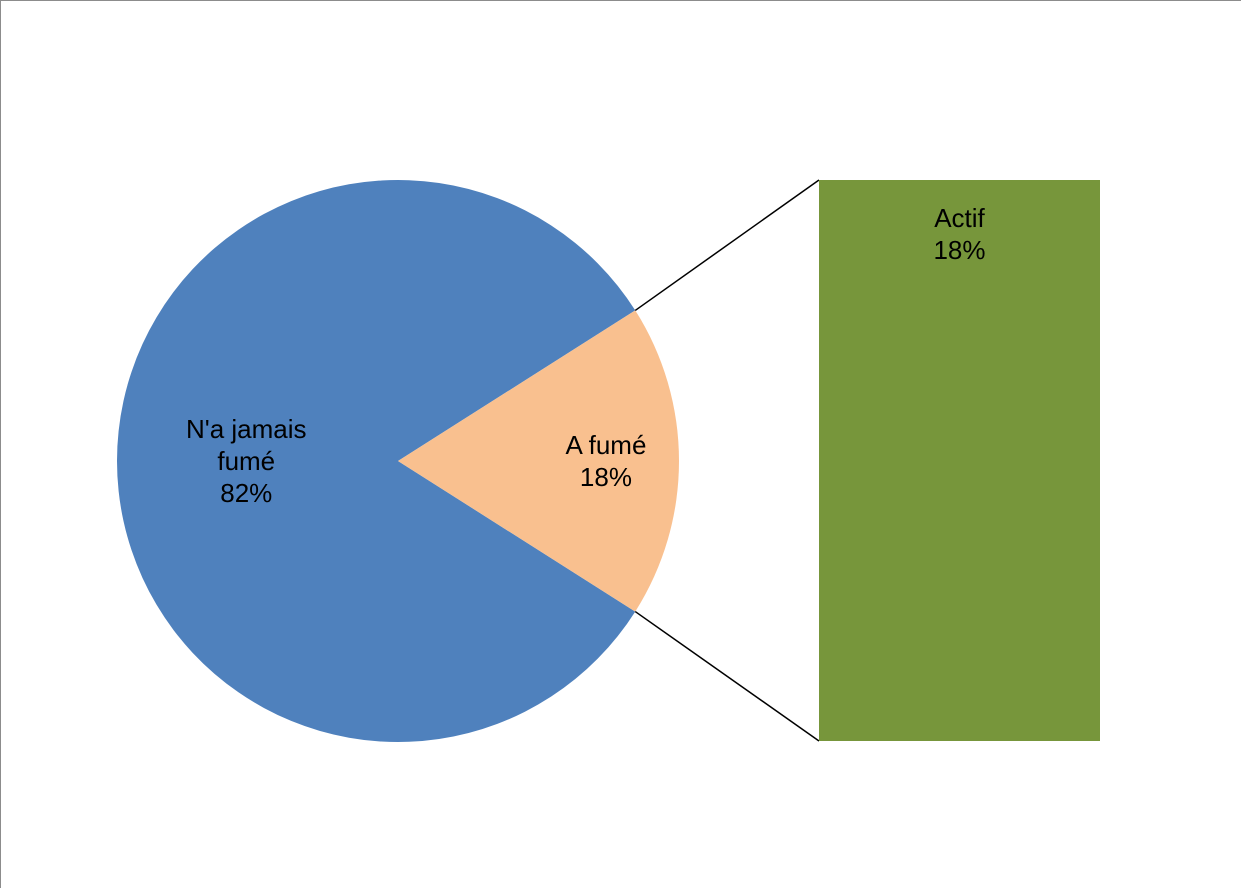 Image resolution: width=1241 pixels, height=888 pixels. I want to click on slice-label-line: A fumé, so click(605, 445).